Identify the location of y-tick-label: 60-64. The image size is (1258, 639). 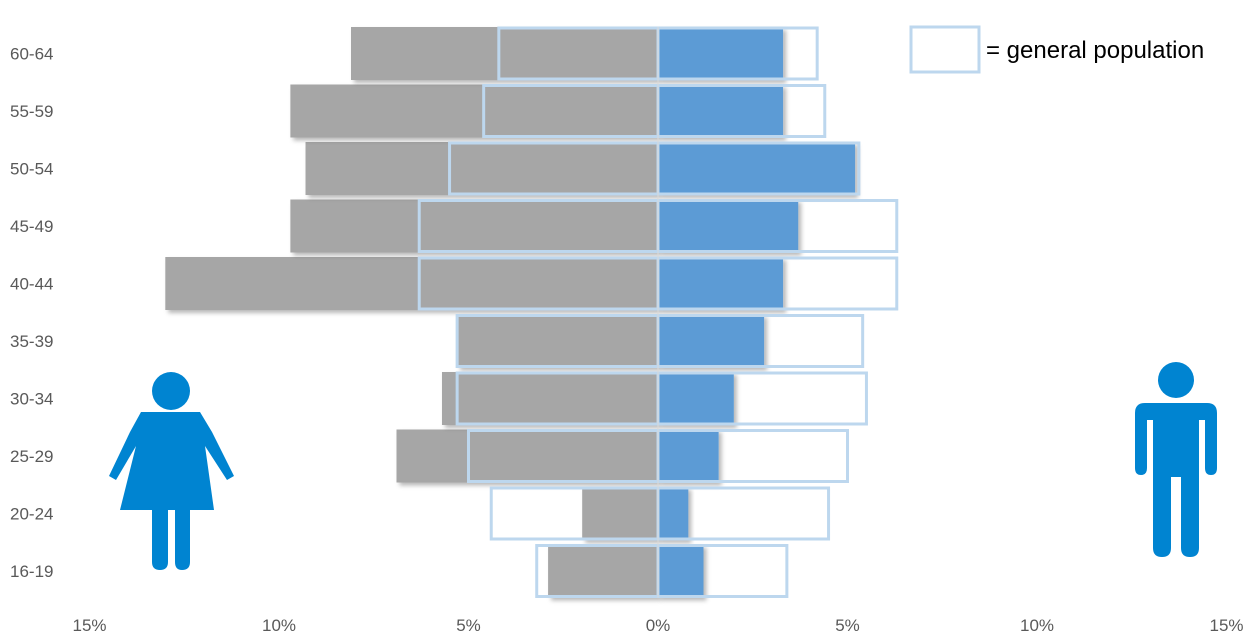
(31, 54).